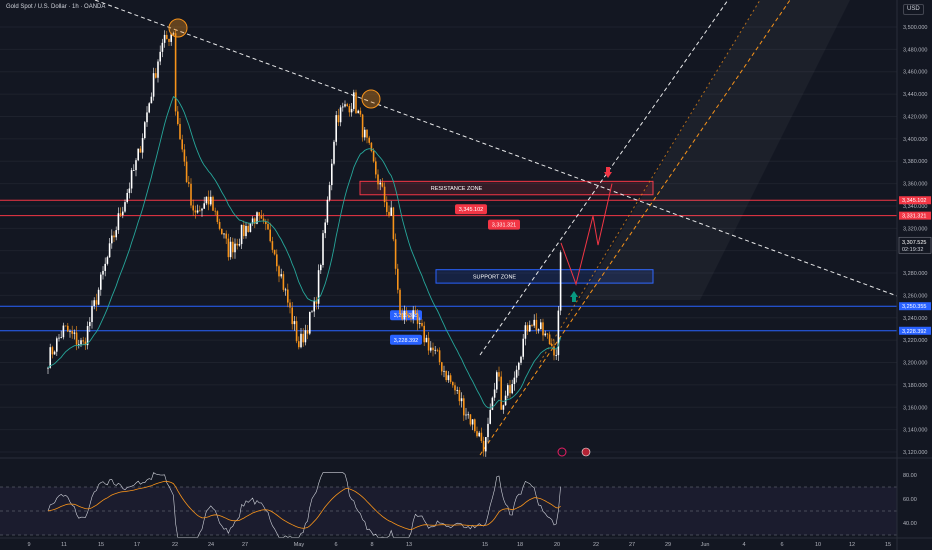 The image size is (932, 550). I want to click on zone-label: RESISTANCE ZONE, so click(457, 189).